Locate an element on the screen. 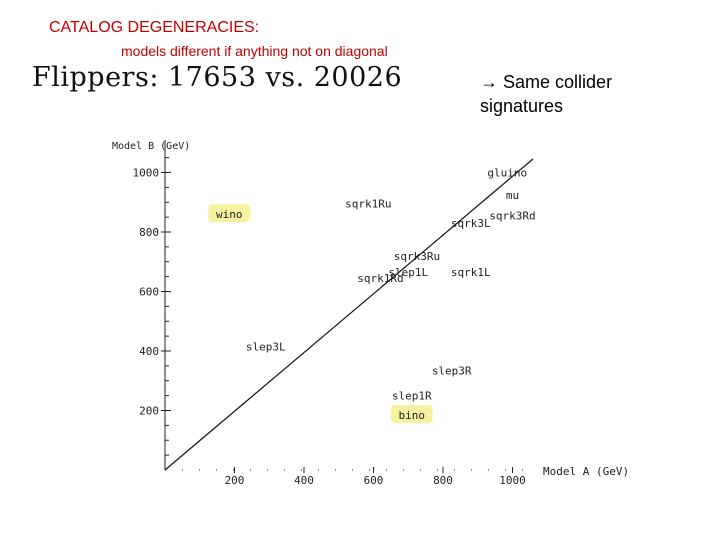  highlight-bino is located at coordinates (411, 413).